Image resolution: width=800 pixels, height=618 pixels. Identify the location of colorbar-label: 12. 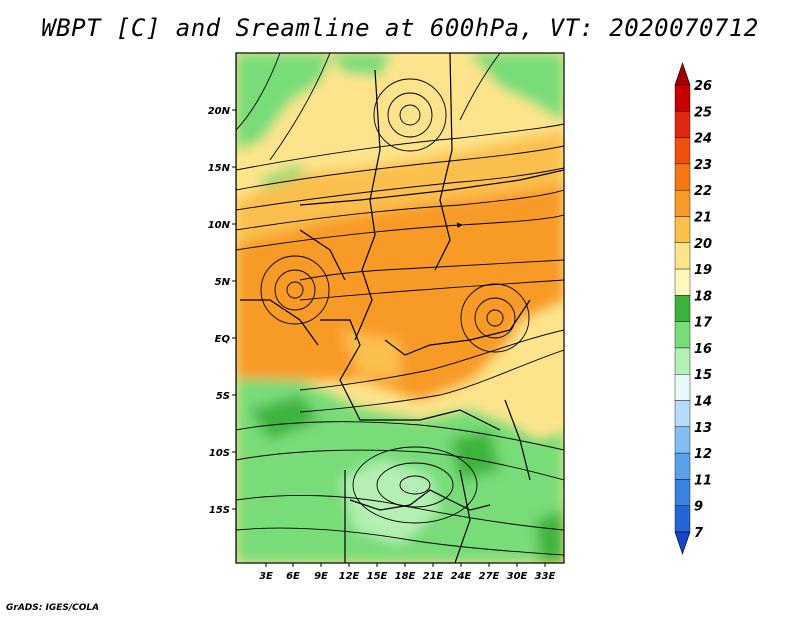
(703, 454).